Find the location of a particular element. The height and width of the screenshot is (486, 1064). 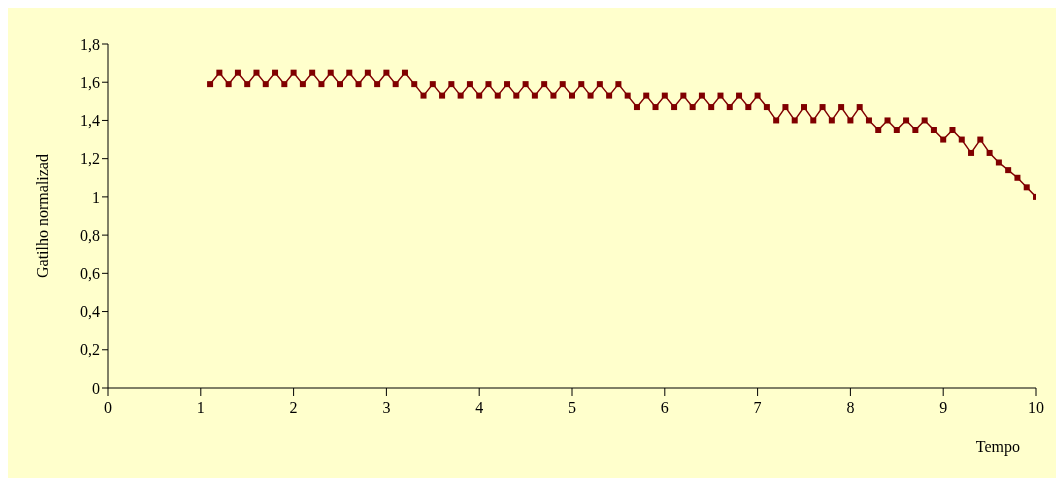

y-tick-label: 0,6 is located at coordinates (90, 274).